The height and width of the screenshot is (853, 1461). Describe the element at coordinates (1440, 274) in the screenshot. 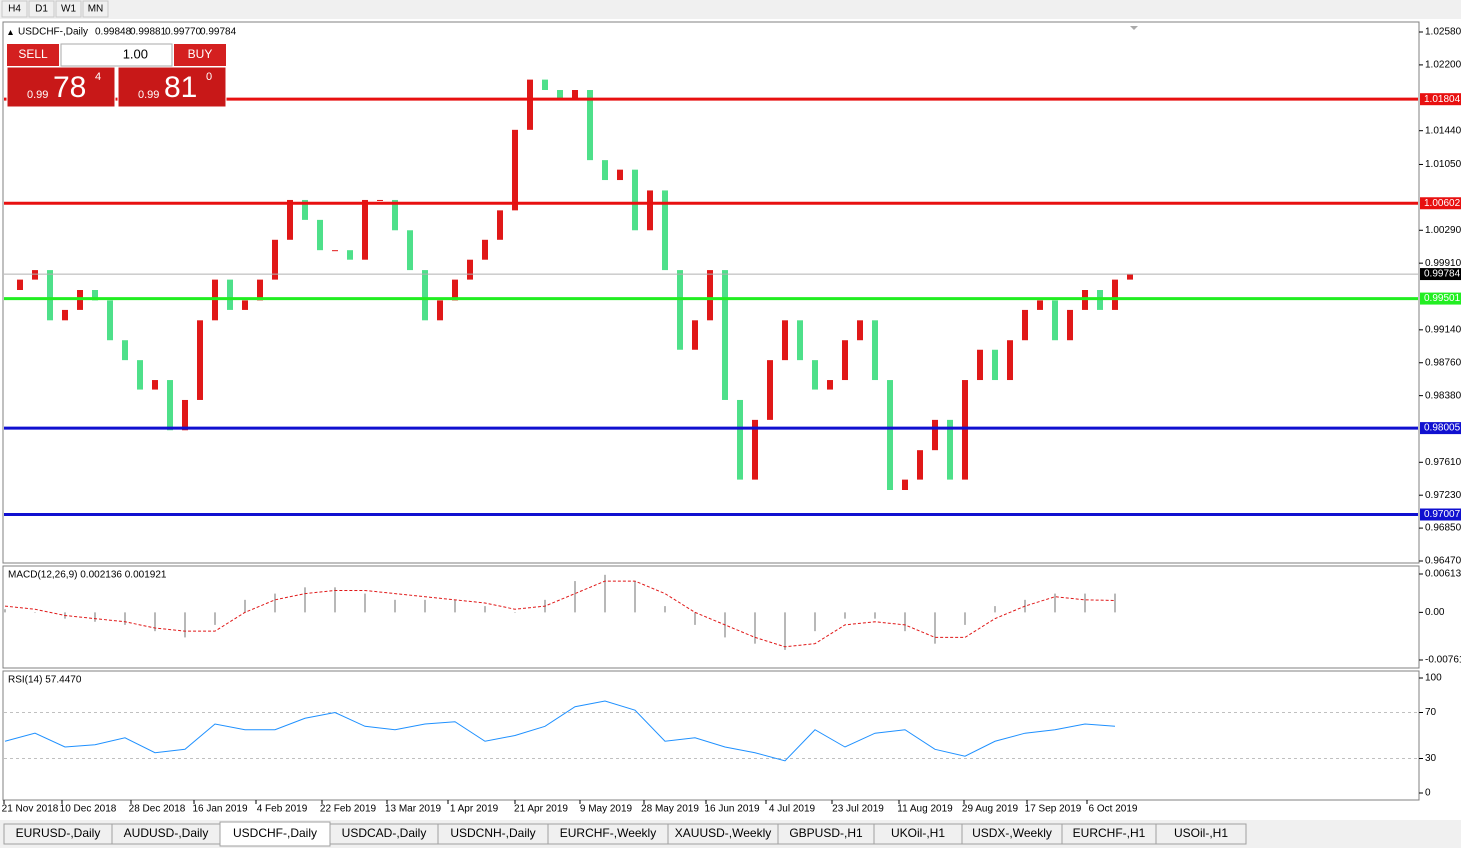

I see `level-tag` at that location.